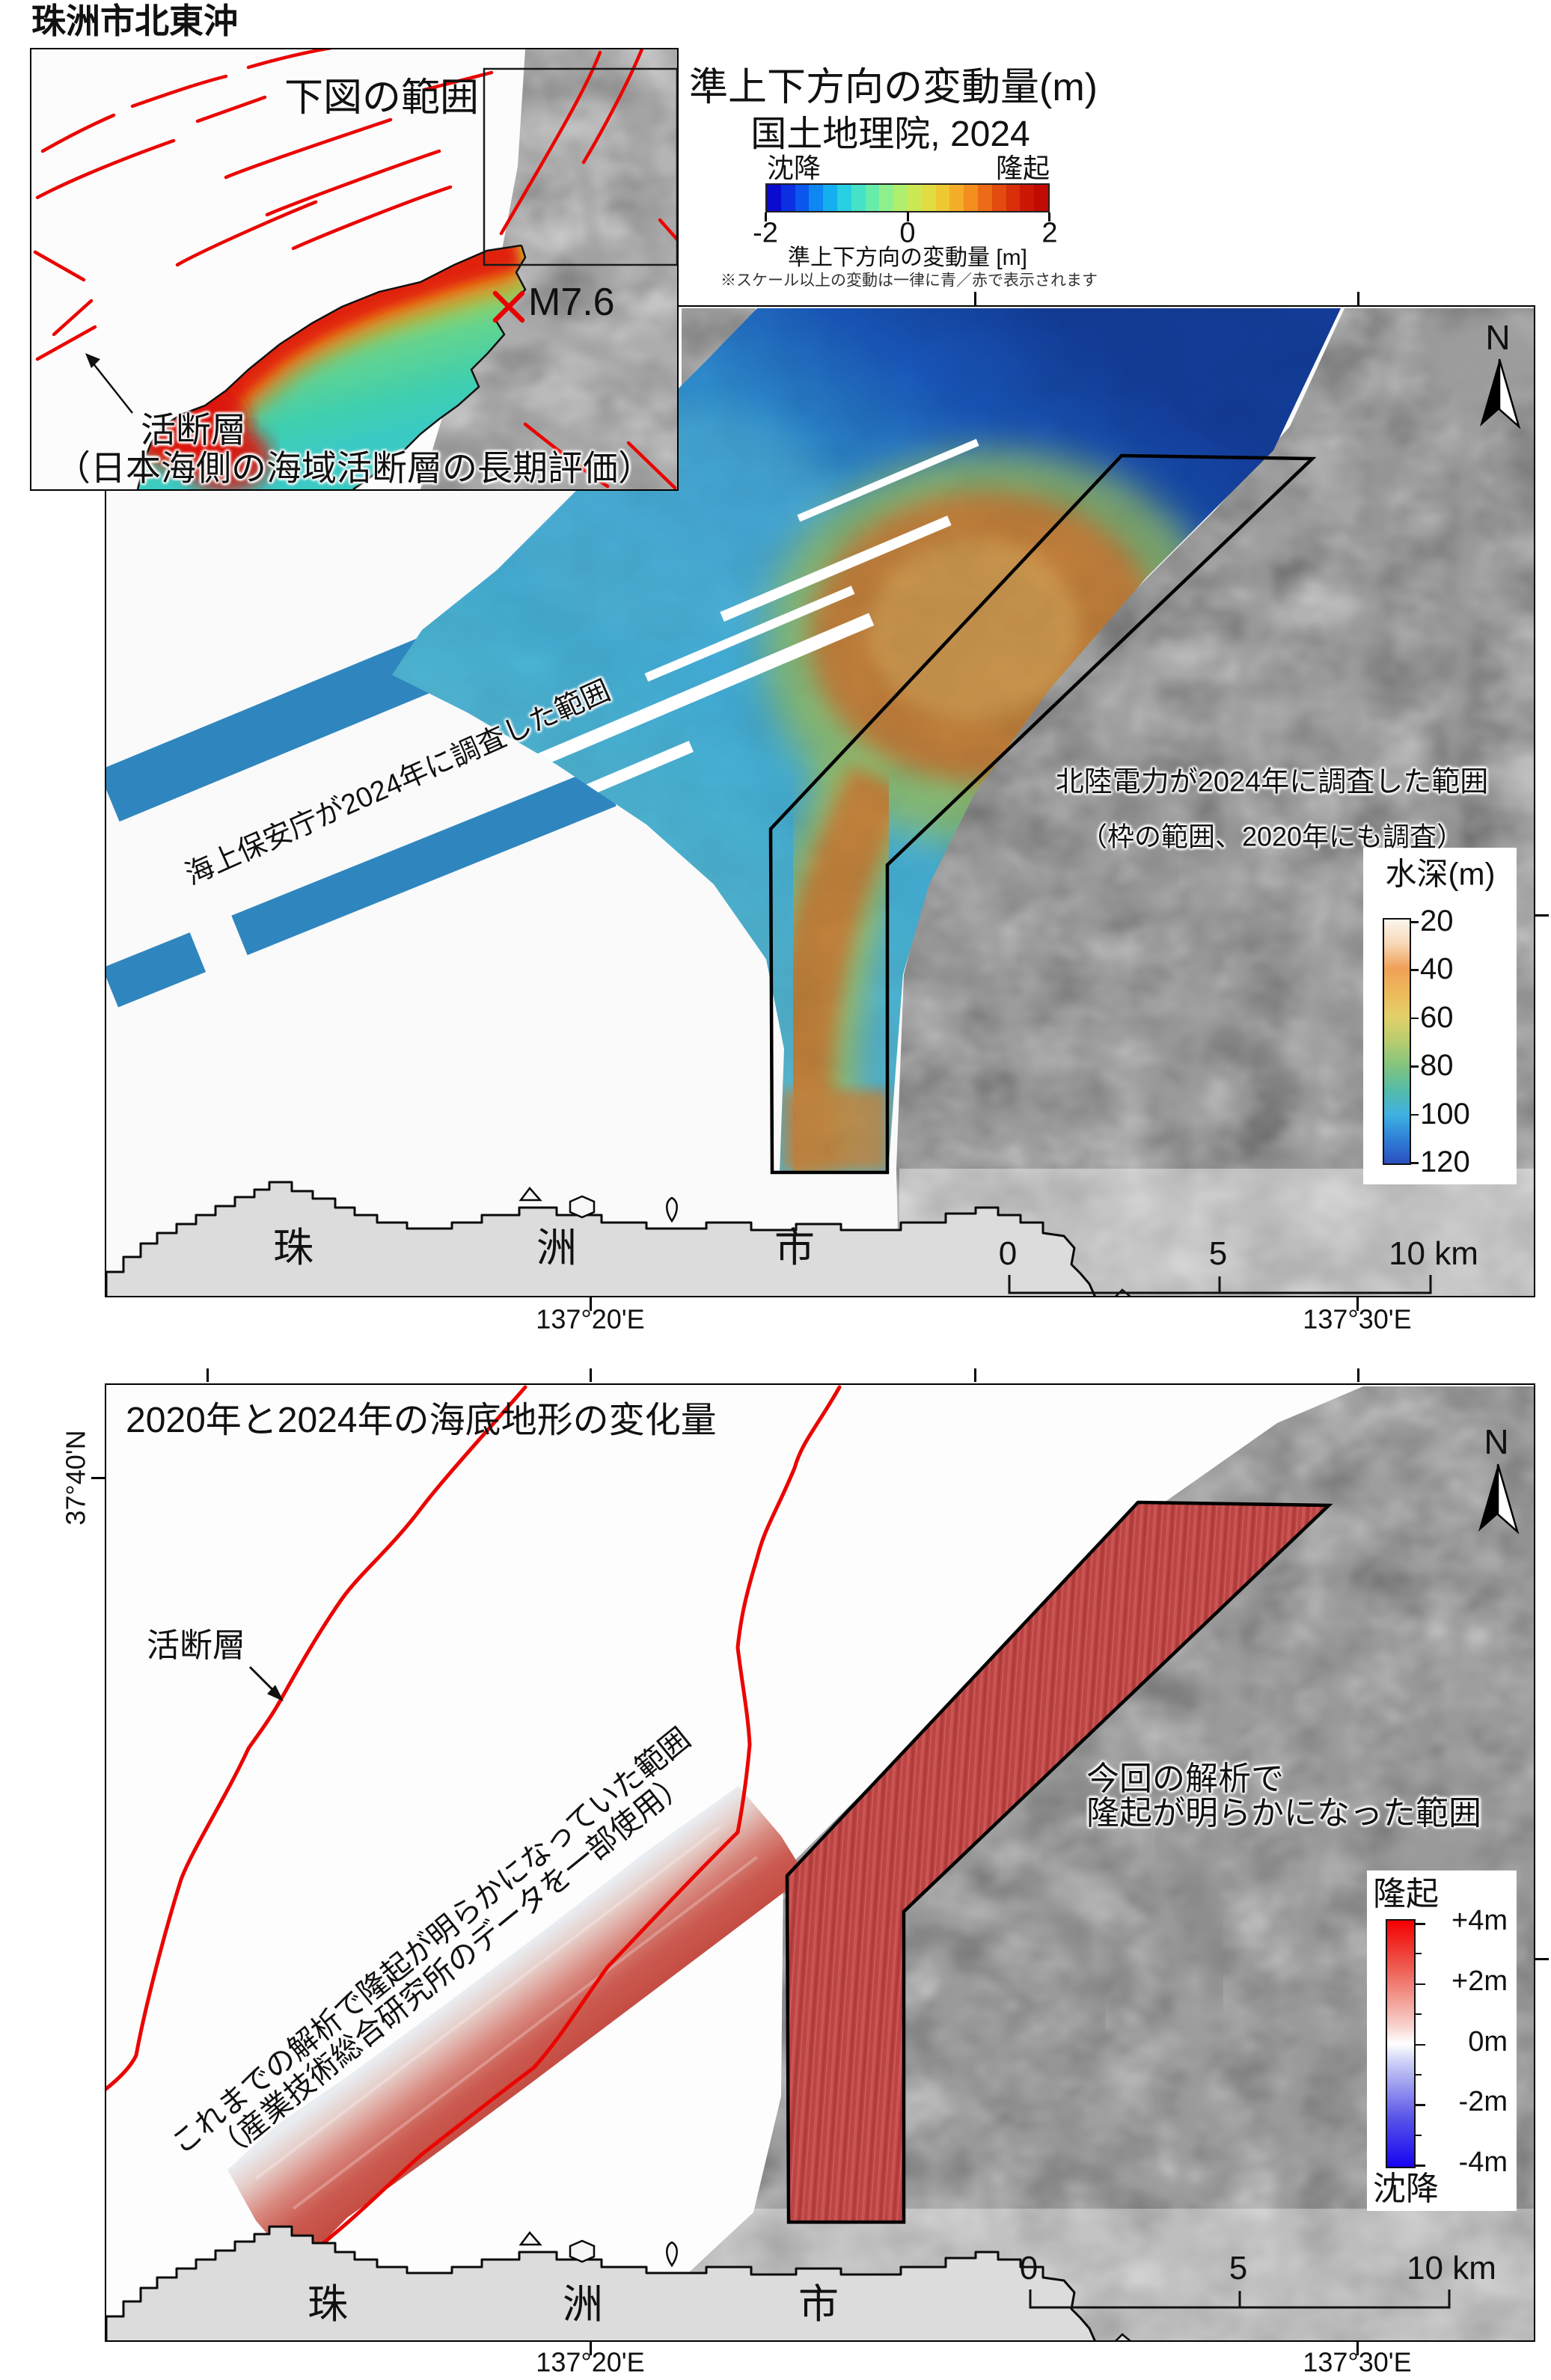 Image resolution: width=1551 pixels, height=2380 pixels. What do you see at coordinates (516, 2027) in the screenshot?
I see `previous-uplift-swath` at bounding box center [516, 2027].